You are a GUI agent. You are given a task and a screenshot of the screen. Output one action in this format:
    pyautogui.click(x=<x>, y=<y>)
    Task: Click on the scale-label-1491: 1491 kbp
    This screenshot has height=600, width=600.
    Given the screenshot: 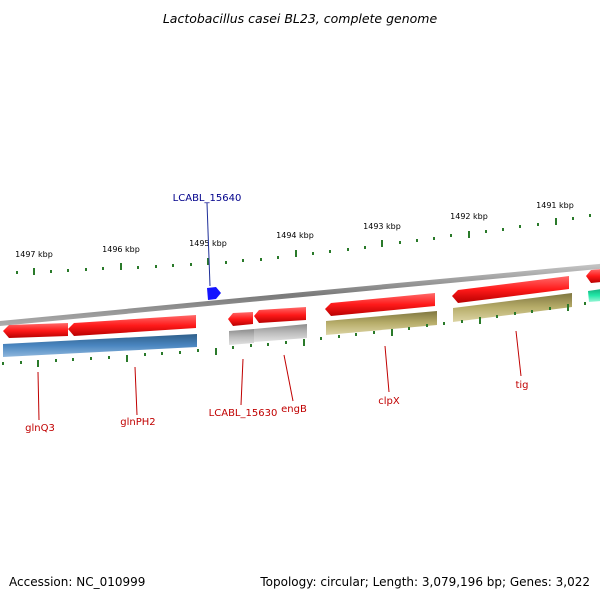 What is the action you would take?
    pyautogui.click(x=555, y=205)
    